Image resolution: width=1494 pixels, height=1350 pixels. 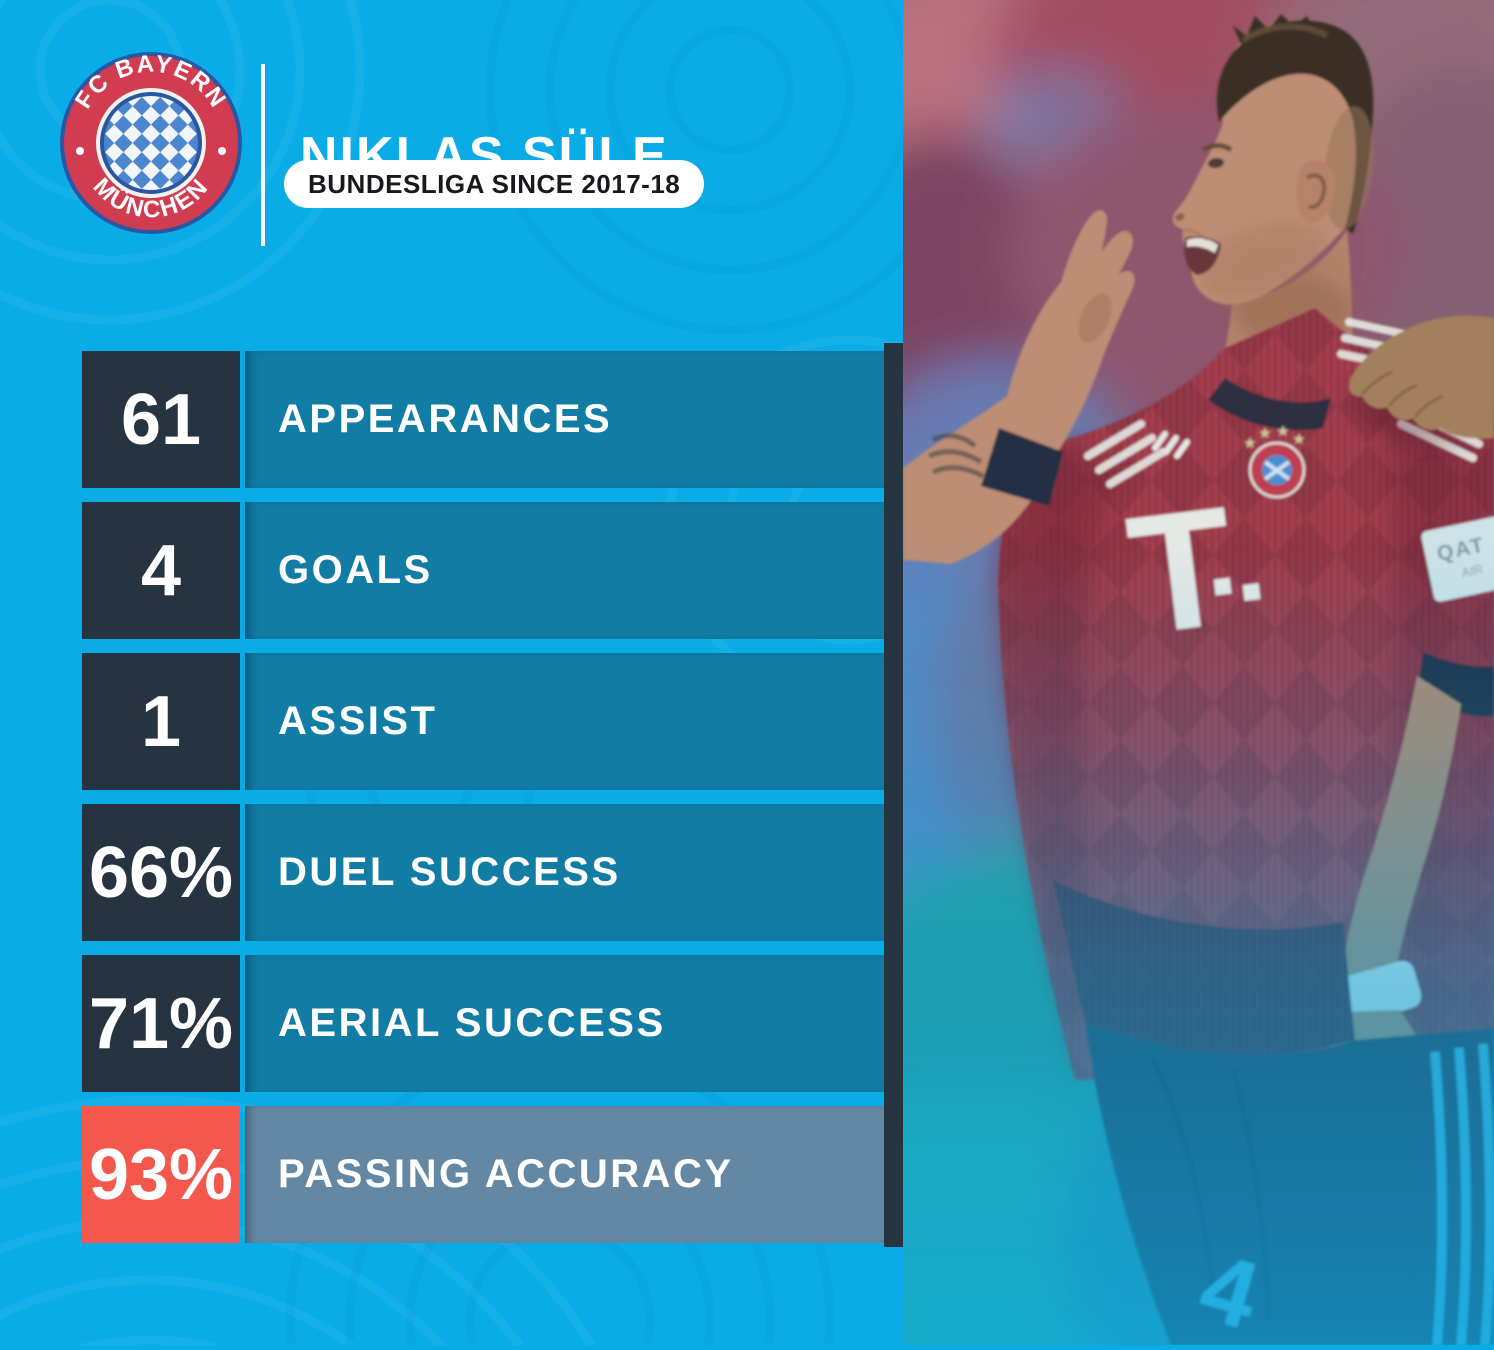 What do you see at coordinates (564, 721) in the screenshot?
I see `stat-bar: ASSIST` at bounding box center [564, 721].